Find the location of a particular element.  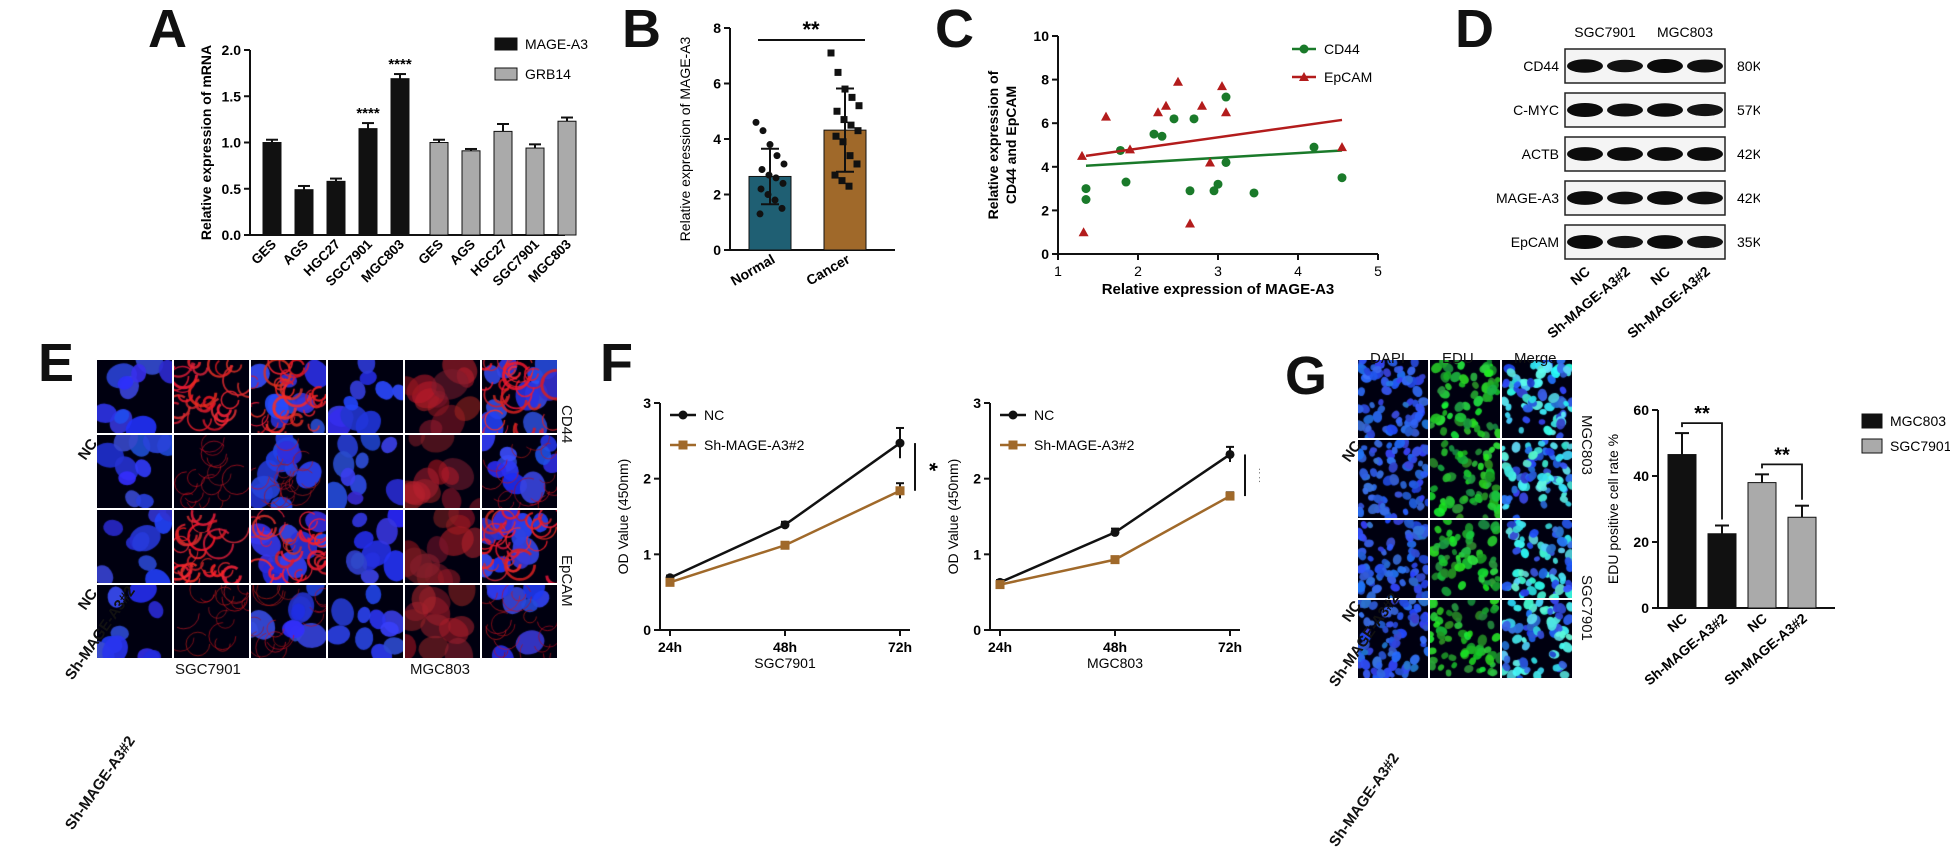

blot-column-label: SGC7901 is located at coordinates (1605, 32).